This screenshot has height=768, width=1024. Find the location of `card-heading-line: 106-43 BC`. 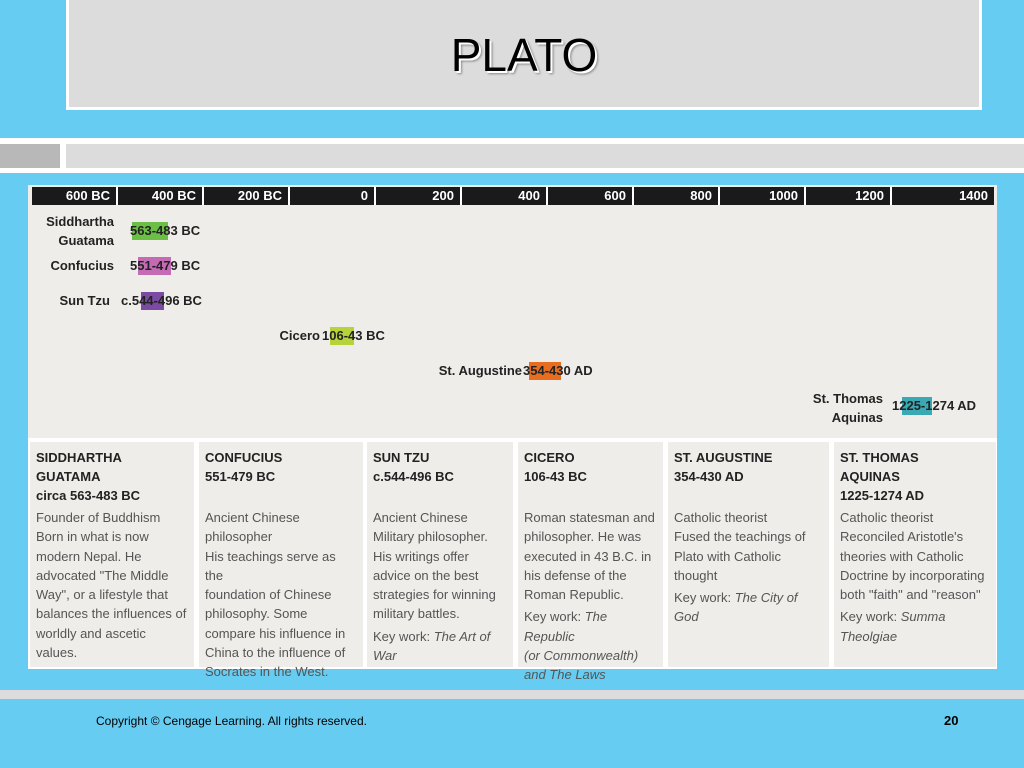

card-heading-line: 106-43 BC is located at coordinates (555, 476).